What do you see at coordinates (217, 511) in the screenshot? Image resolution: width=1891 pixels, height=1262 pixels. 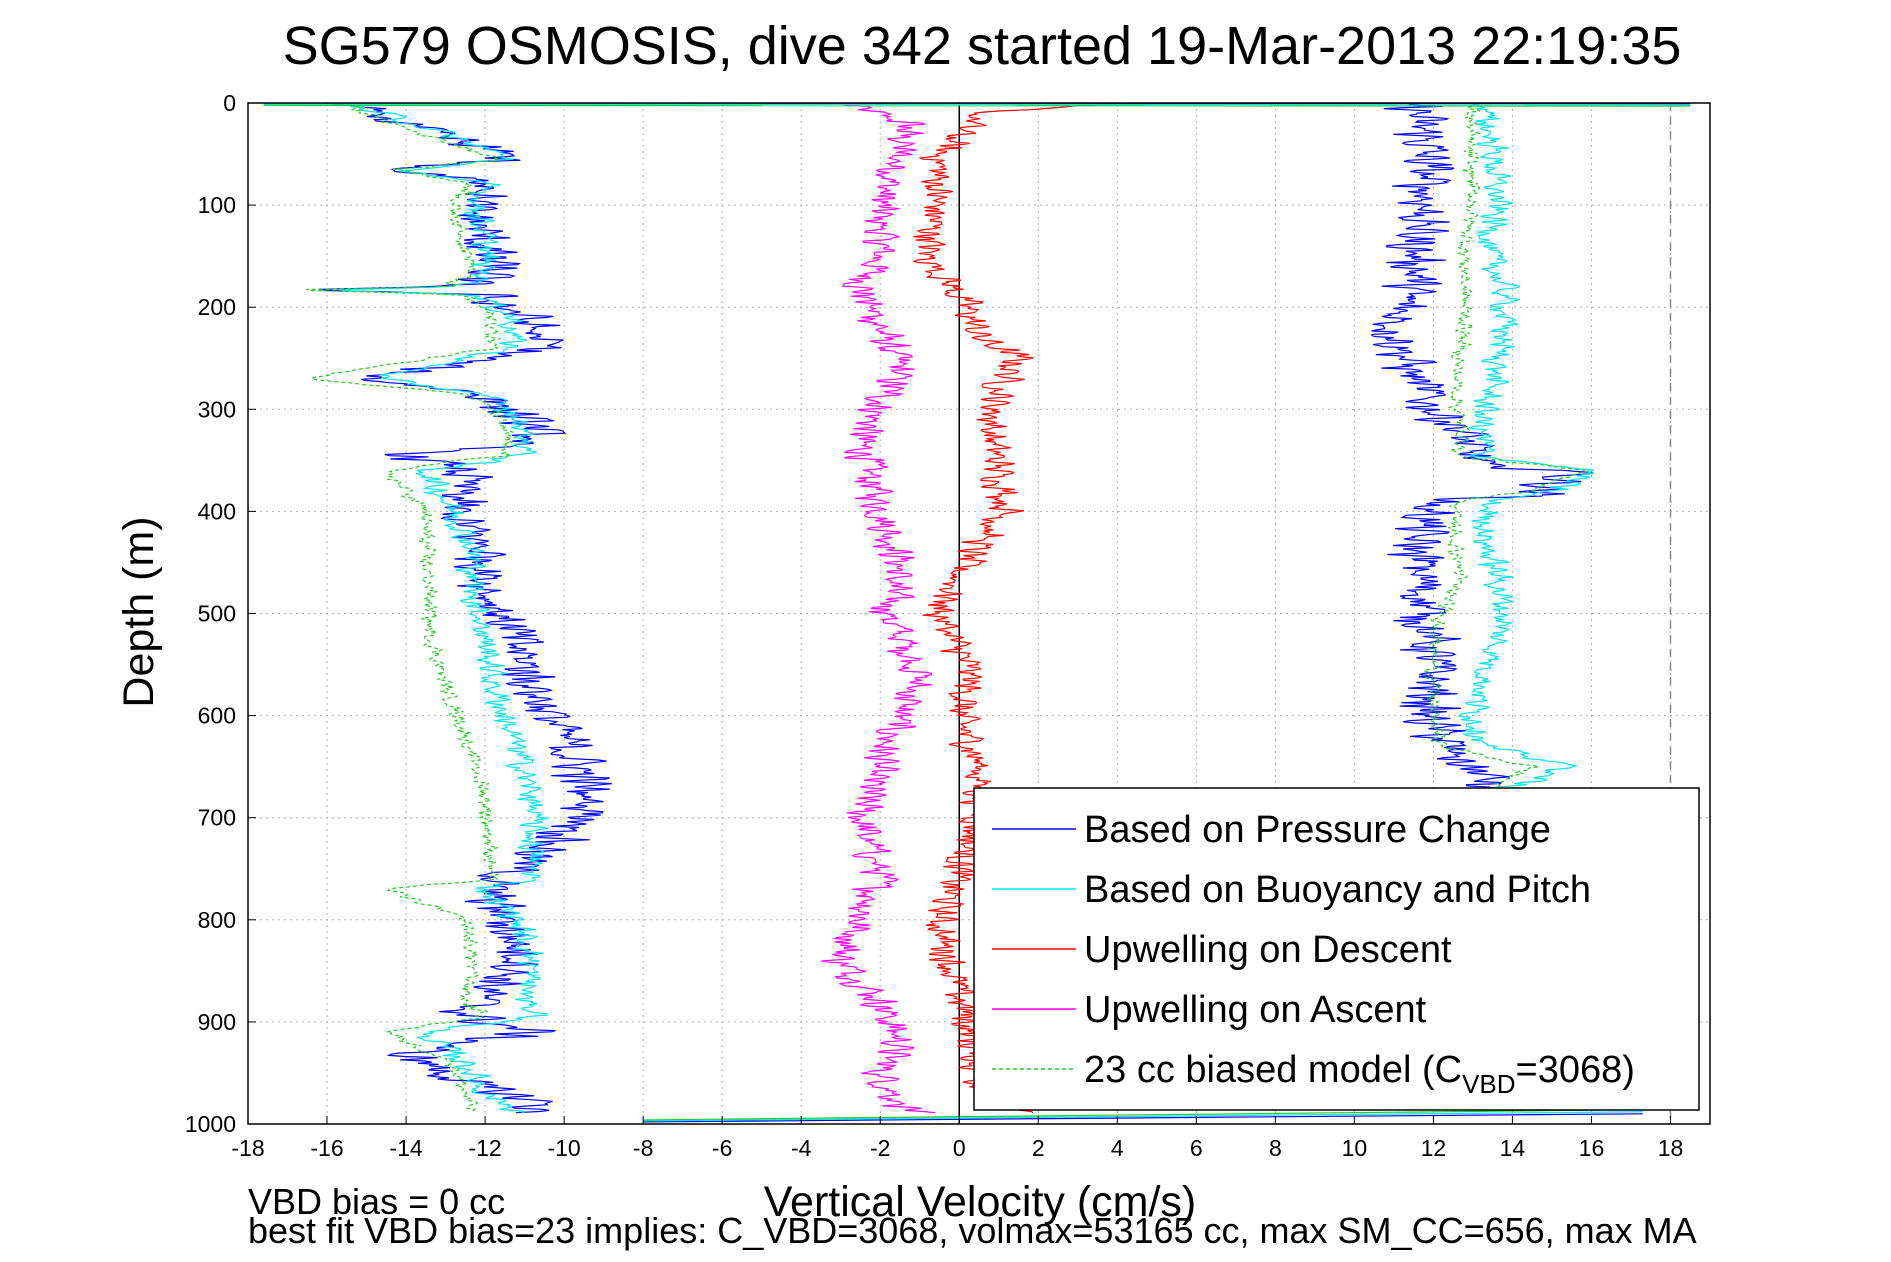 I see `y-tick-label: 400` at bounding box center [217, 511].